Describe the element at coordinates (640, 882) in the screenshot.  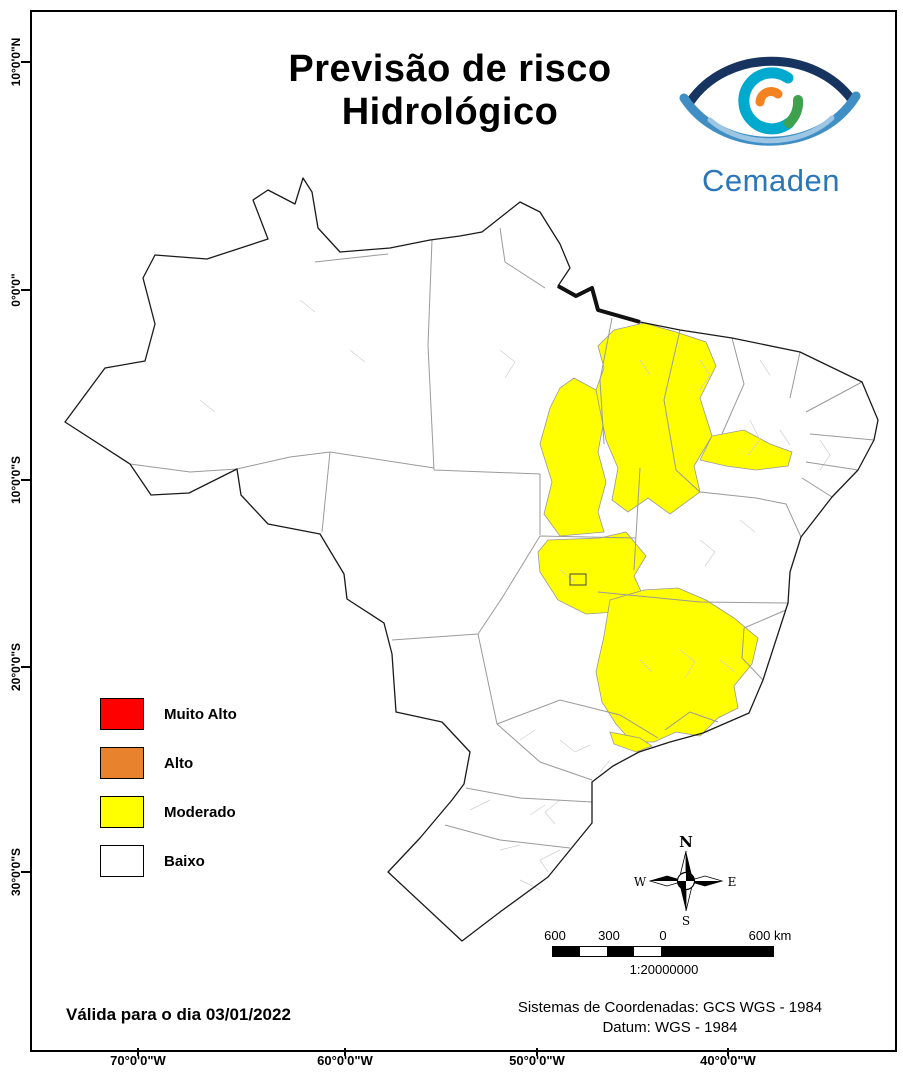
I see `compass-west-label: W` at that location.